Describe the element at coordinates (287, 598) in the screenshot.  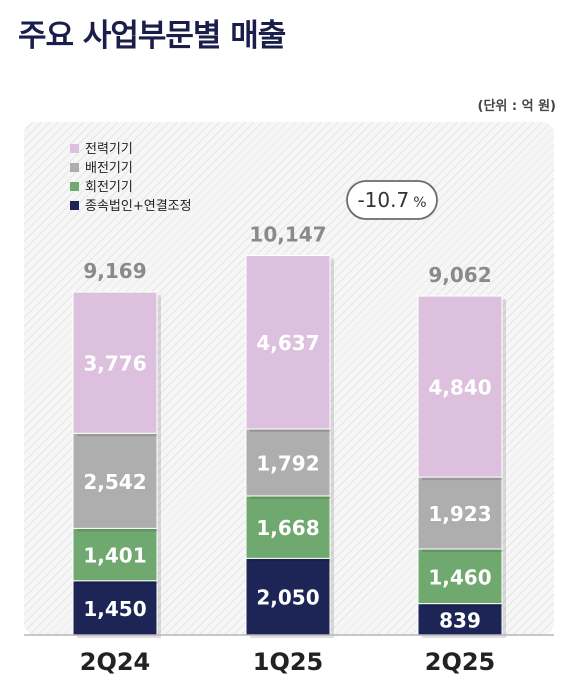
I see `value-label-1q25-series-0: 2,050` at that location.